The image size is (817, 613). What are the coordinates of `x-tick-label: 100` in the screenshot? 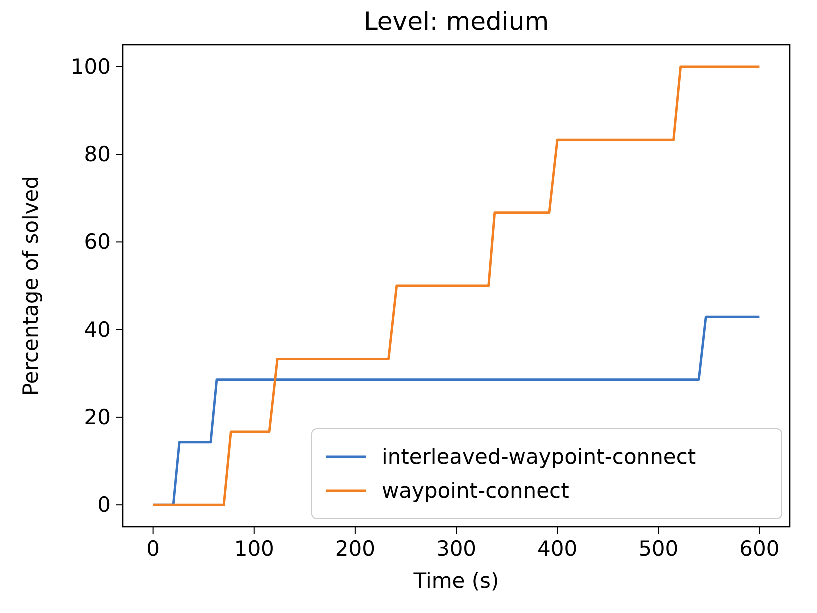 It's located at (254, 549).